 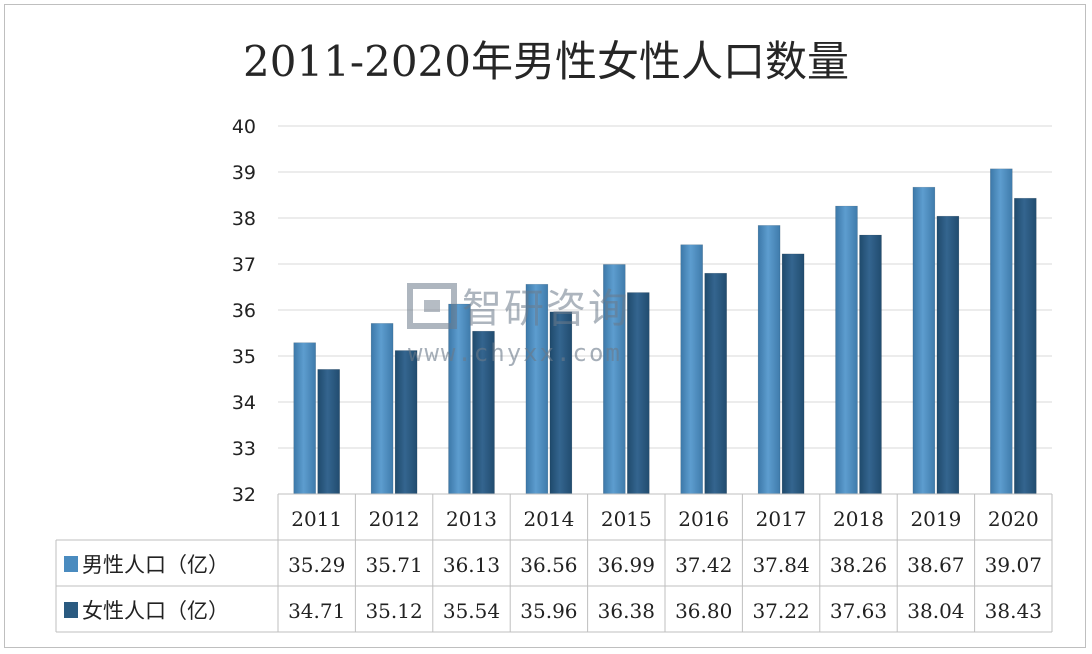 What do you see at coordinates (924, 340) in the screenshot?
I see `bar-male-2019` at bounding box center [924, 340].